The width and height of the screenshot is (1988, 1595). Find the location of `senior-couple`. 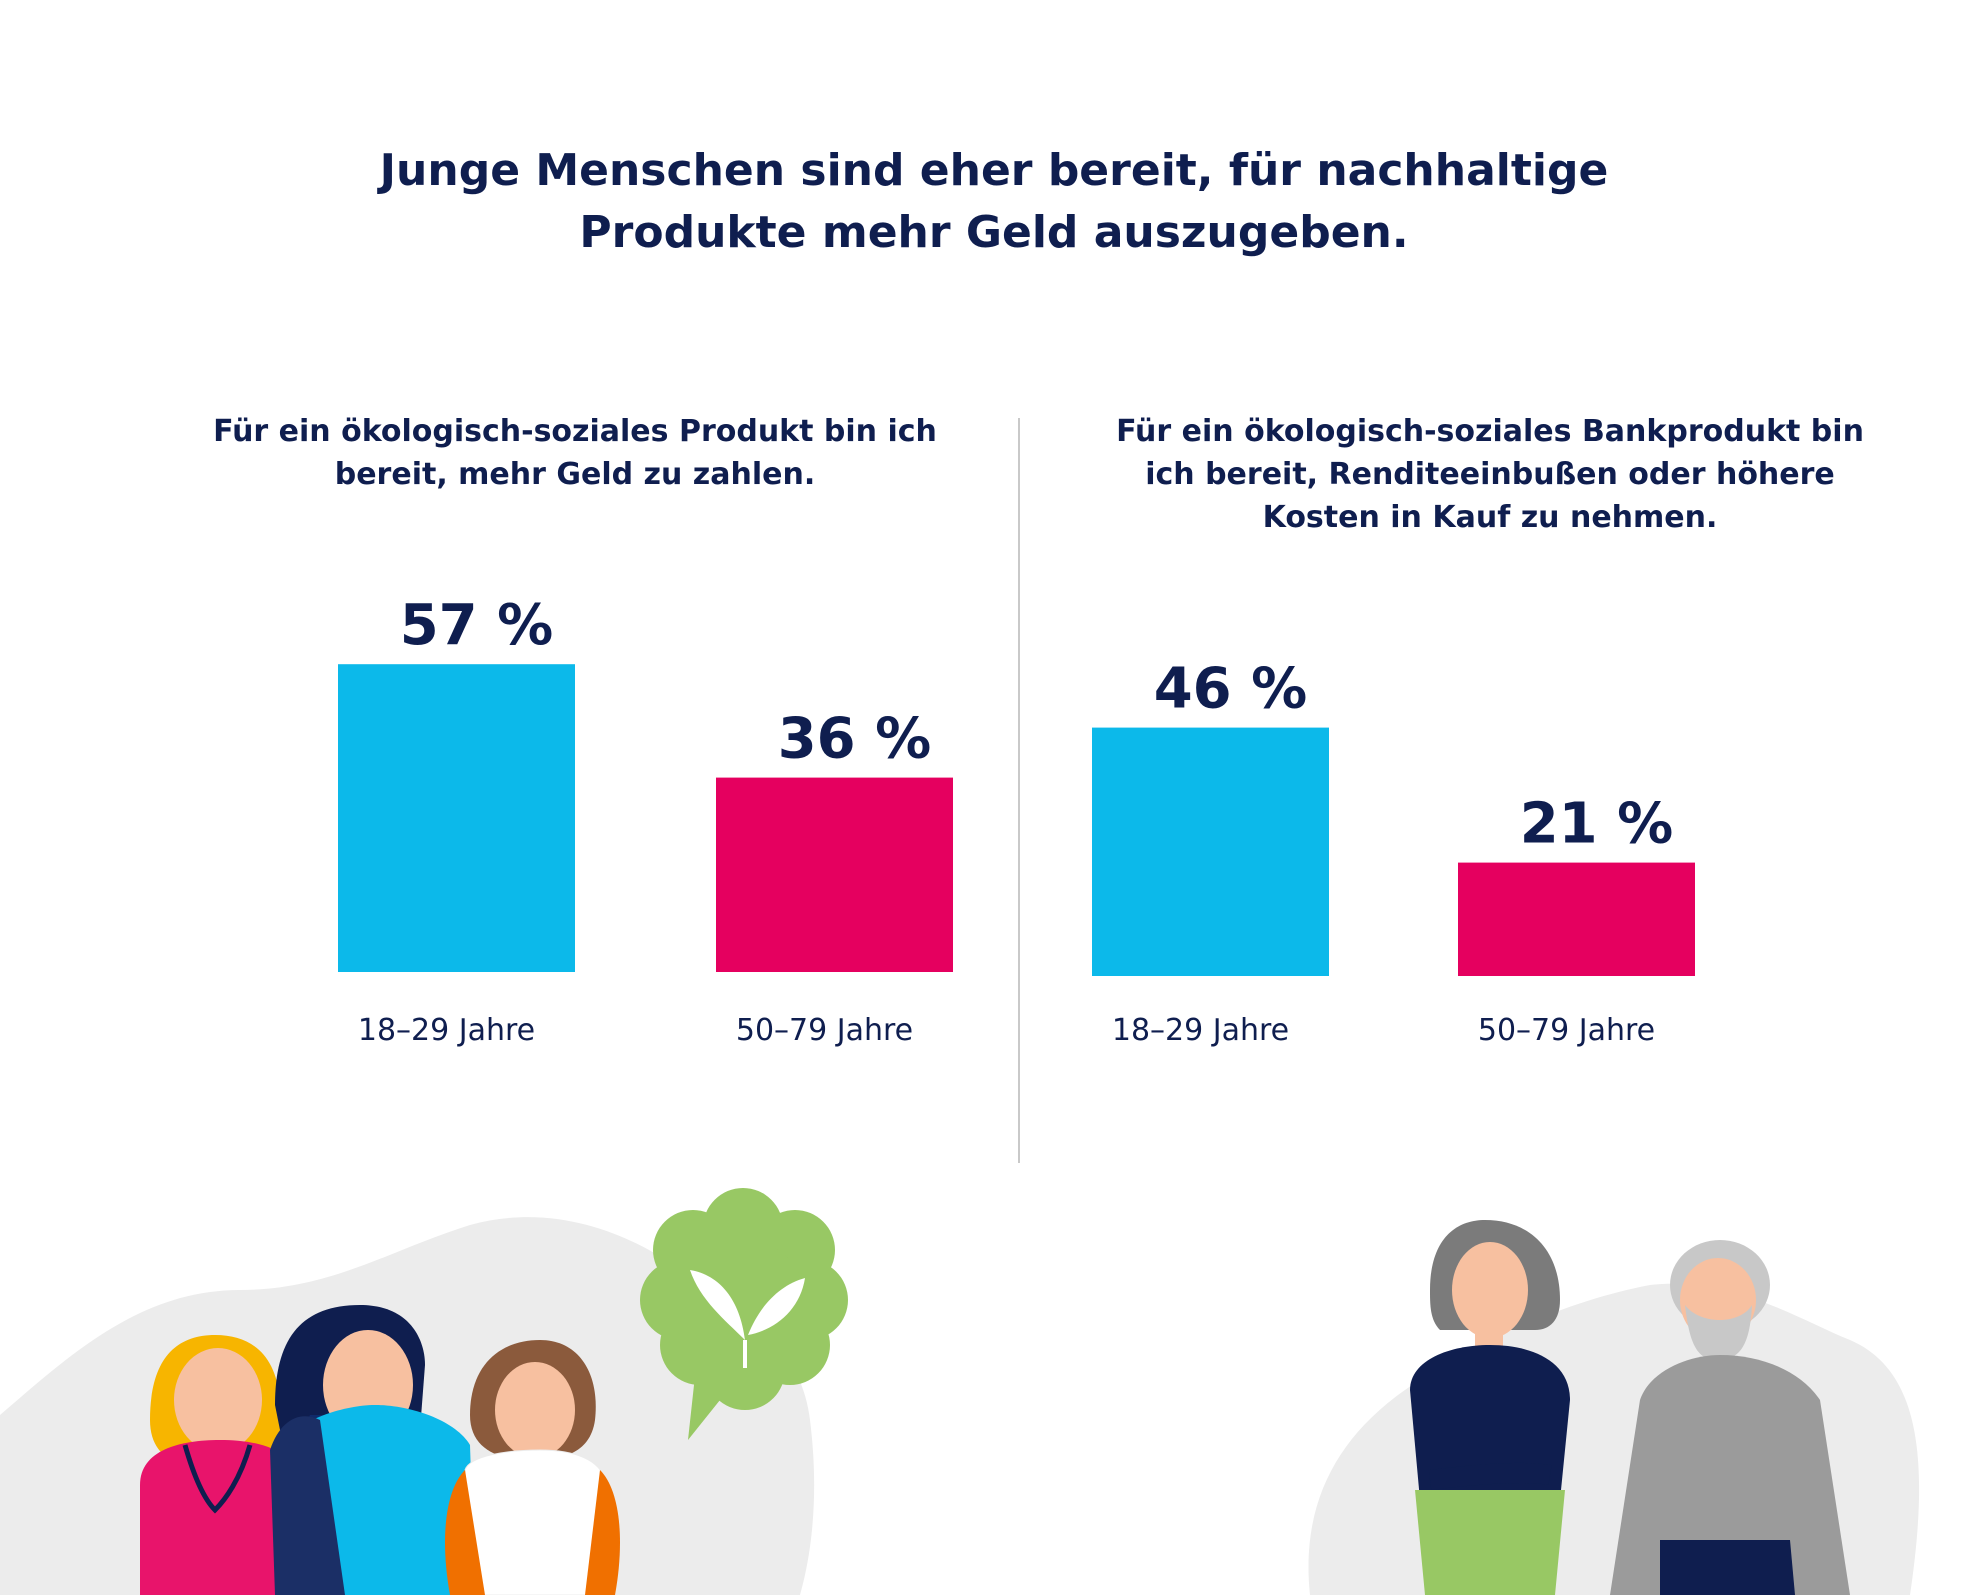

senior-couple is located at coordinates (1614, 1407).